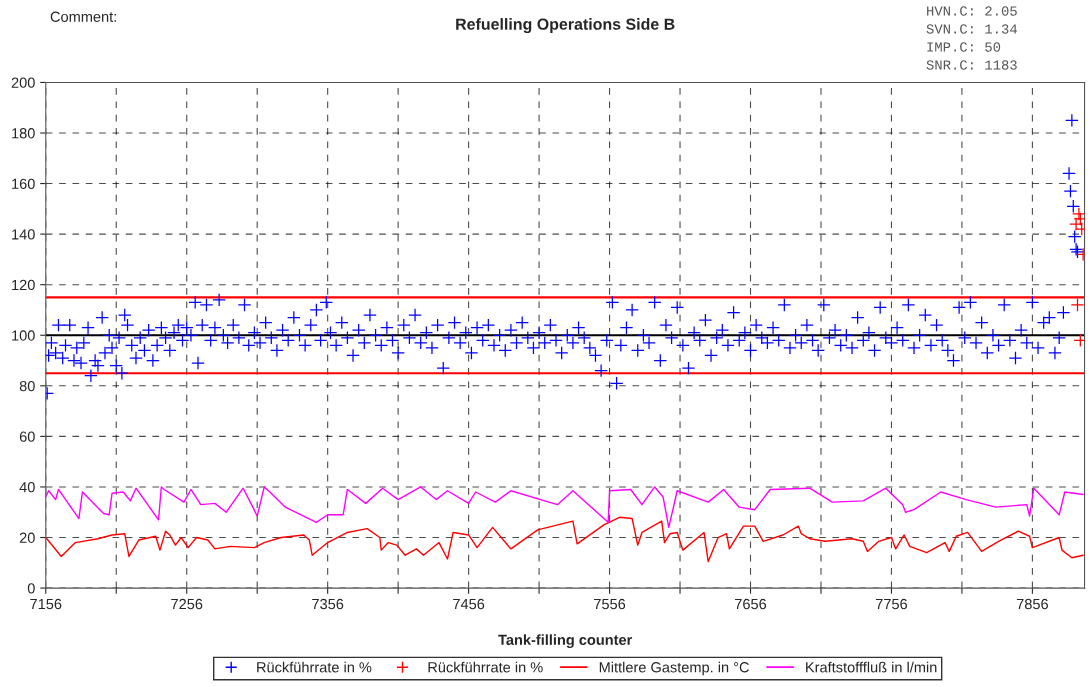 Image resolution: width=1090 pixels, height=687 pixels. Describe the element at coordinates (23, 285) in the screenshot. I see `y-tick-label: 120` at that location.